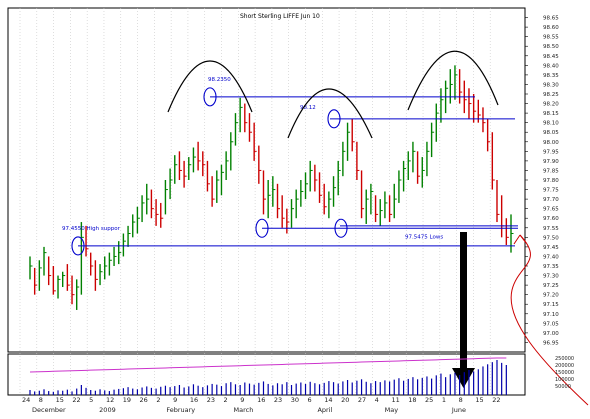  What do you see at coordinates (551, 171) in the screenshot?
I see `y-tick-label: 97.85` at bounding box center [551, 171].